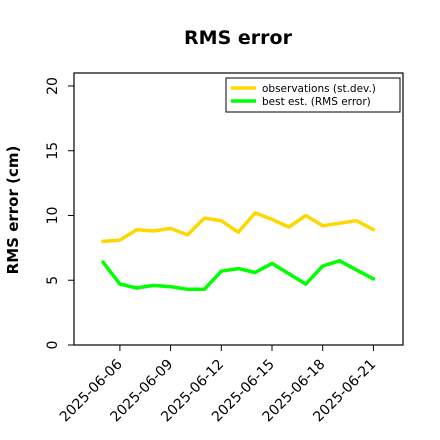 Image resolution: width=440 pixels, height=440 pixels. What do you see at coordinates (316, 102) in the screenshot?
I see `legend-label-best-estimate: best est. (RMS error)` at bounding box center [316, 102].